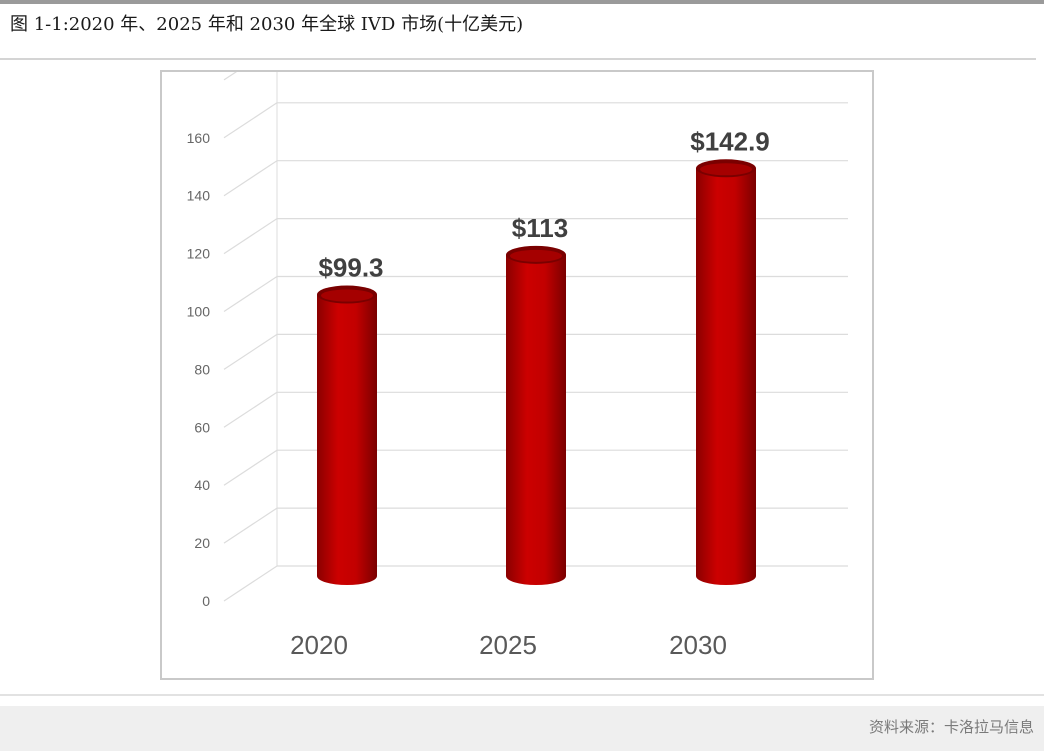 The height and width of the screenshot is (751, 1044). Describe the element at coordinates (522, 695) in the screenshot. I see `bottom-divider` at that location.